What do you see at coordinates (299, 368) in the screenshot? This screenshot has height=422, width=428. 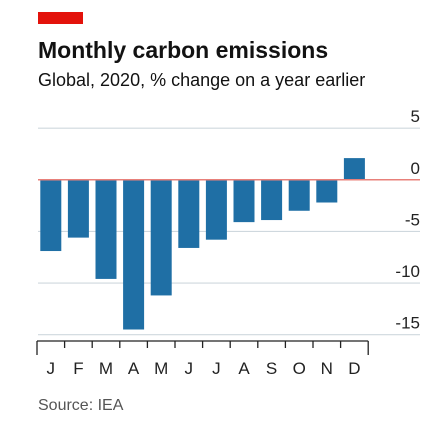 I see `x-tick-label: O` at bounding box center [299, 368].